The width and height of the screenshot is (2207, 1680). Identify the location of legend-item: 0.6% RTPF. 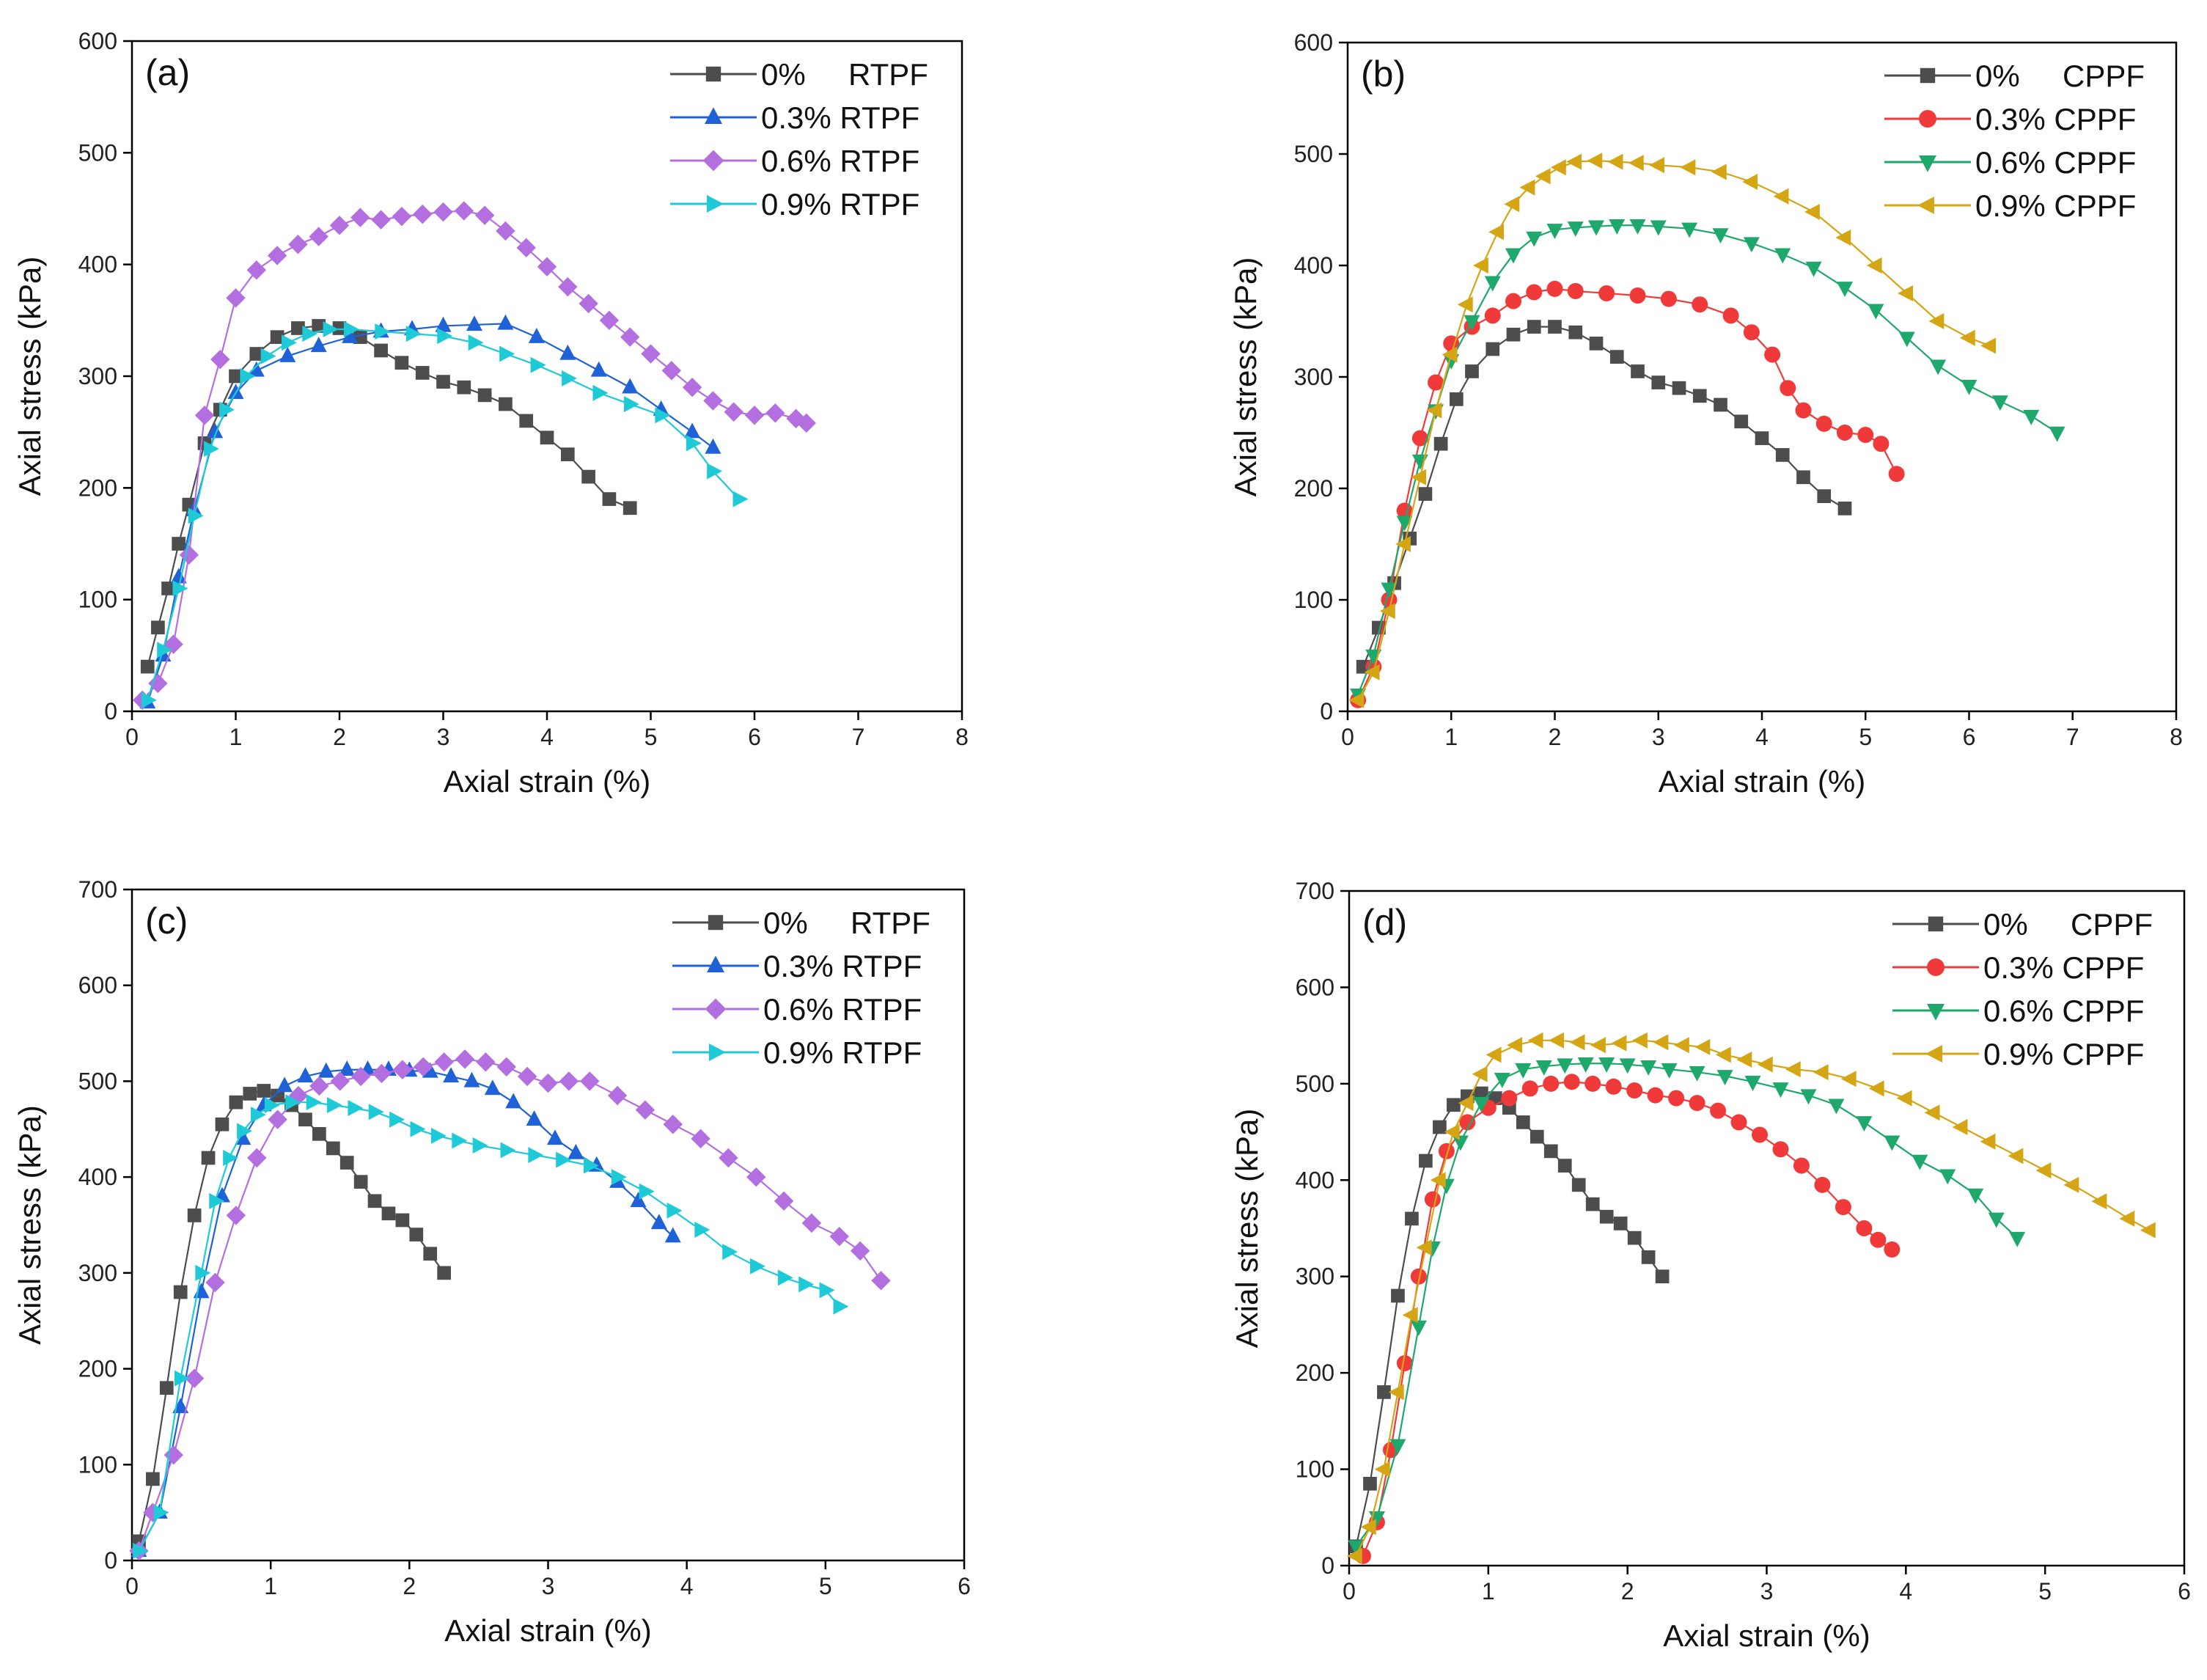
(797, 1009).